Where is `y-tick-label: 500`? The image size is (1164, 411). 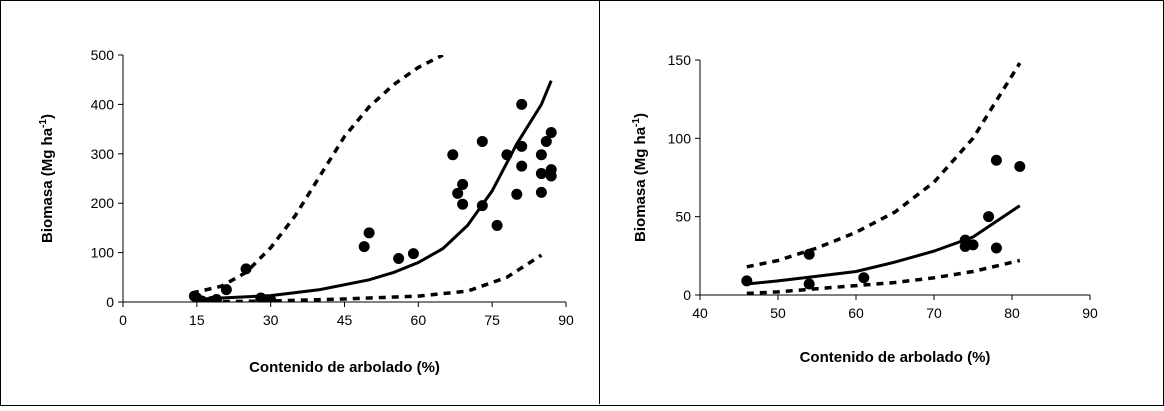 y-tick-label: 500 is located at coordinates (103, 55).